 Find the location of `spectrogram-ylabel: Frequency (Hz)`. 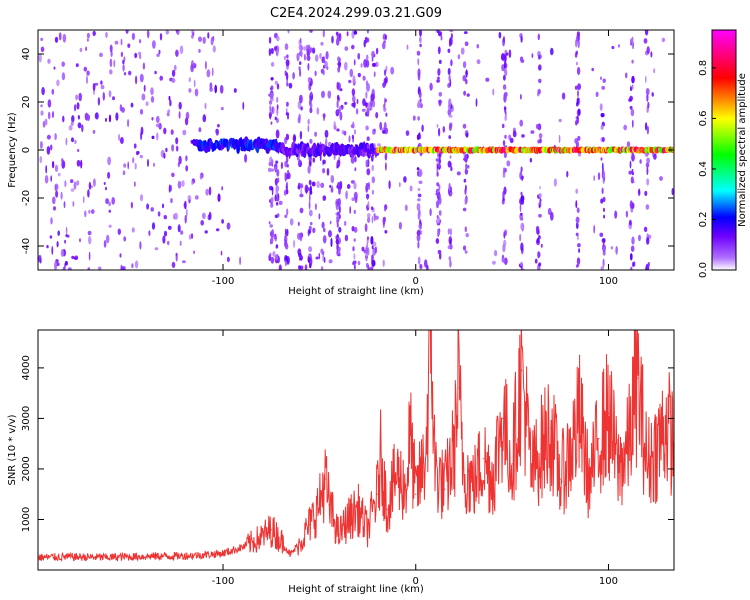

spectrogram-ylabel: Frequency (Hz) is located at coordinates (12, 150).